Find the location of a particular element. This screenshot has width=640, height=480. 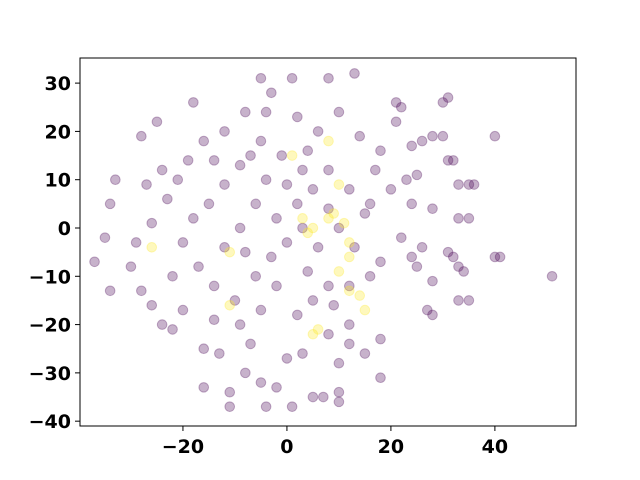

x-tick-label: 0 is located at coordinates (286, 447).